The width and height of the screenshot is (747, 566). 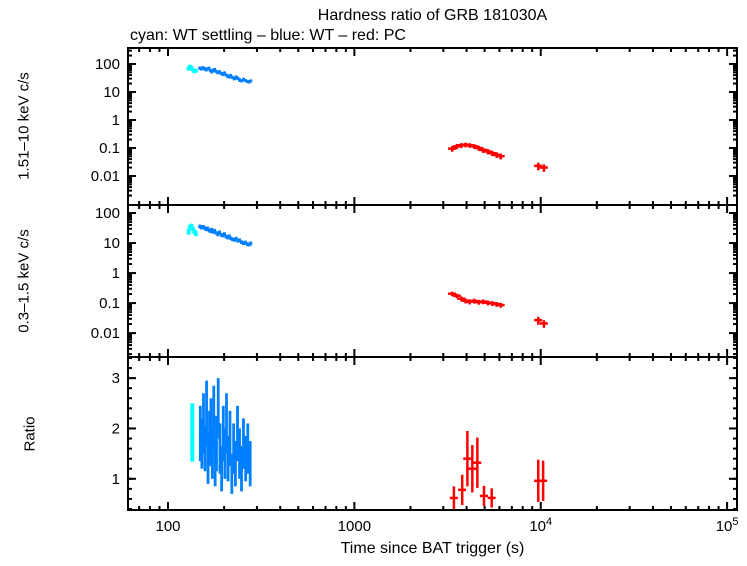 What do you see at coordinates (268, 35) in the screenshot?
I see `plot-legend-subtitle: cyan: WT settling – blue: WT – red: PC` at bounding box center [268, 35].